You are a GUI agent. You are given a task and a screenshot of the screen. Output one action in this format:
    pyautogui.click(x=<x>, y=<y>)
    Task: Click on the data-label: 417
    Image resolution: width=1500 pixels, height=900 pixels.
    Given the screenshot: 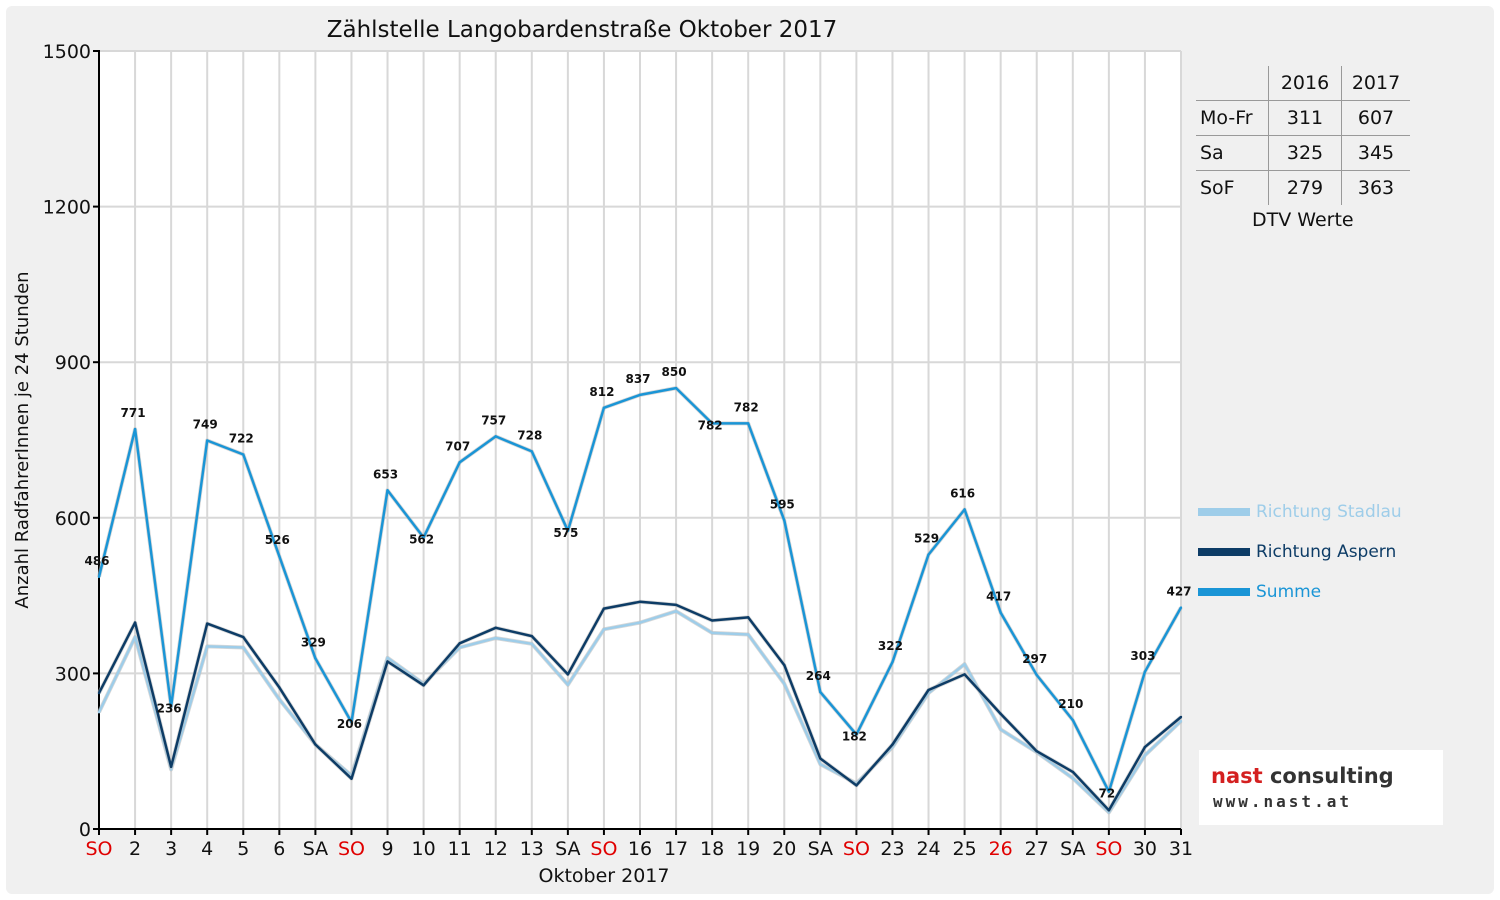 What is the action you would take?
    pyautogui.click(x=998, y=597)
    